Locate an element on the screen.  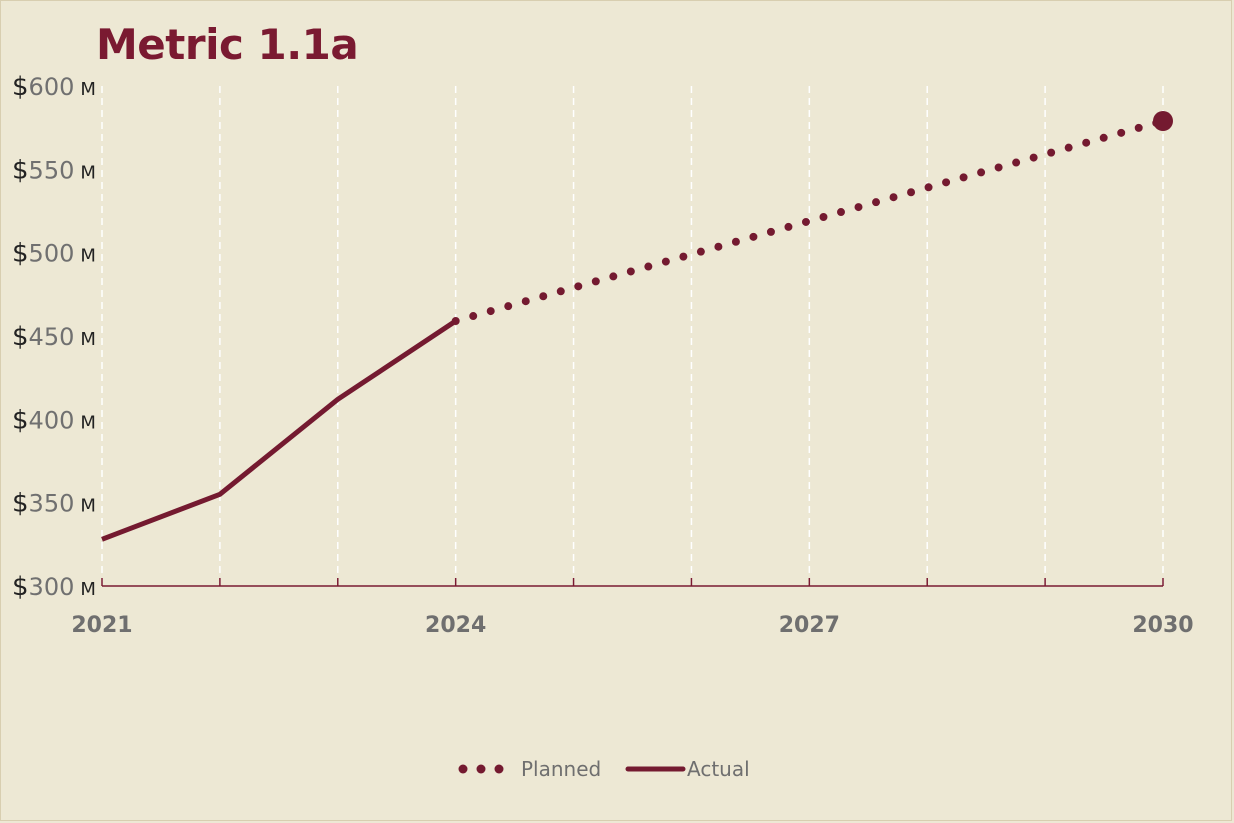
y-tick-label: $300 M is located at coordinates (54, 587).